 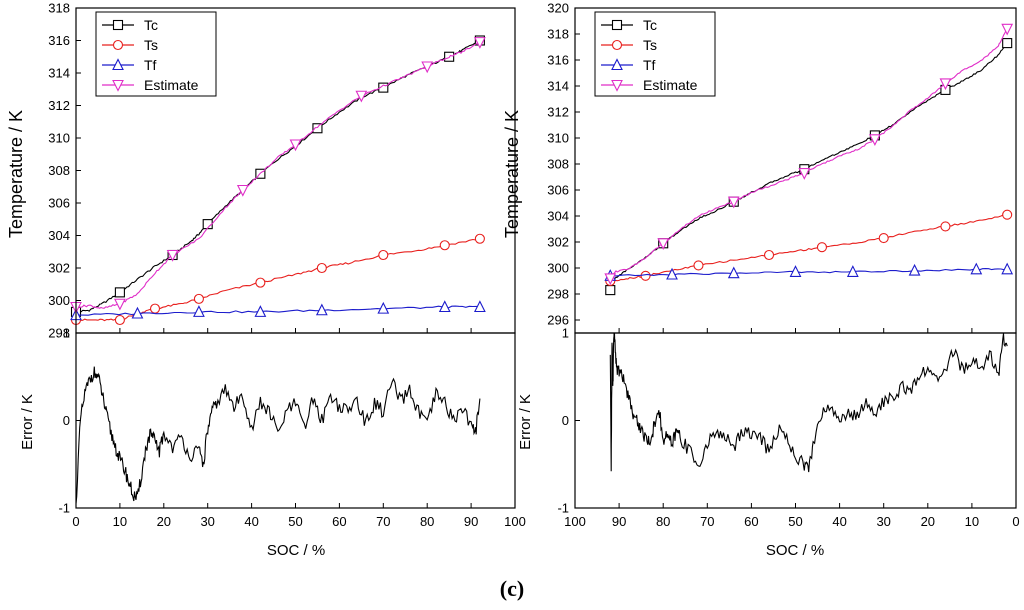 What do you see at coordinates (565, 333) in the screenshot?
I see `y-tick-label: 1` at bounding box center [565, 333].